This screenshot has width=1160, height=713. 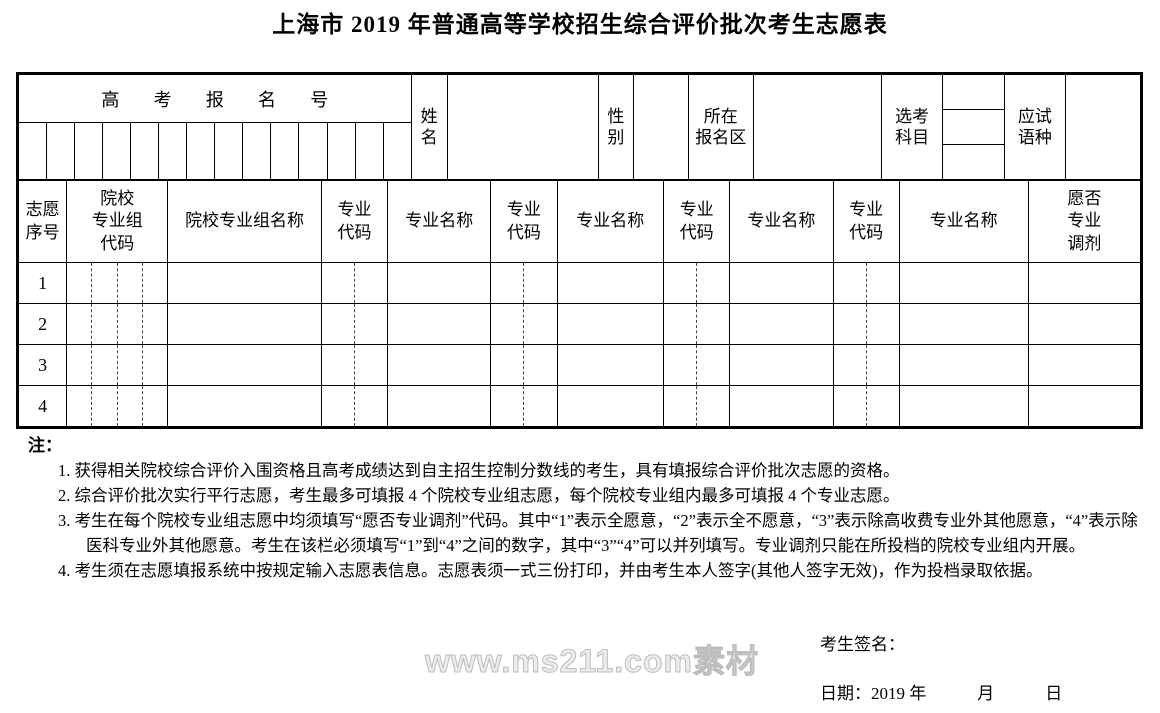 I want to click on date-line: 日期：2019 年 月 日, so click(x=941, y=693).